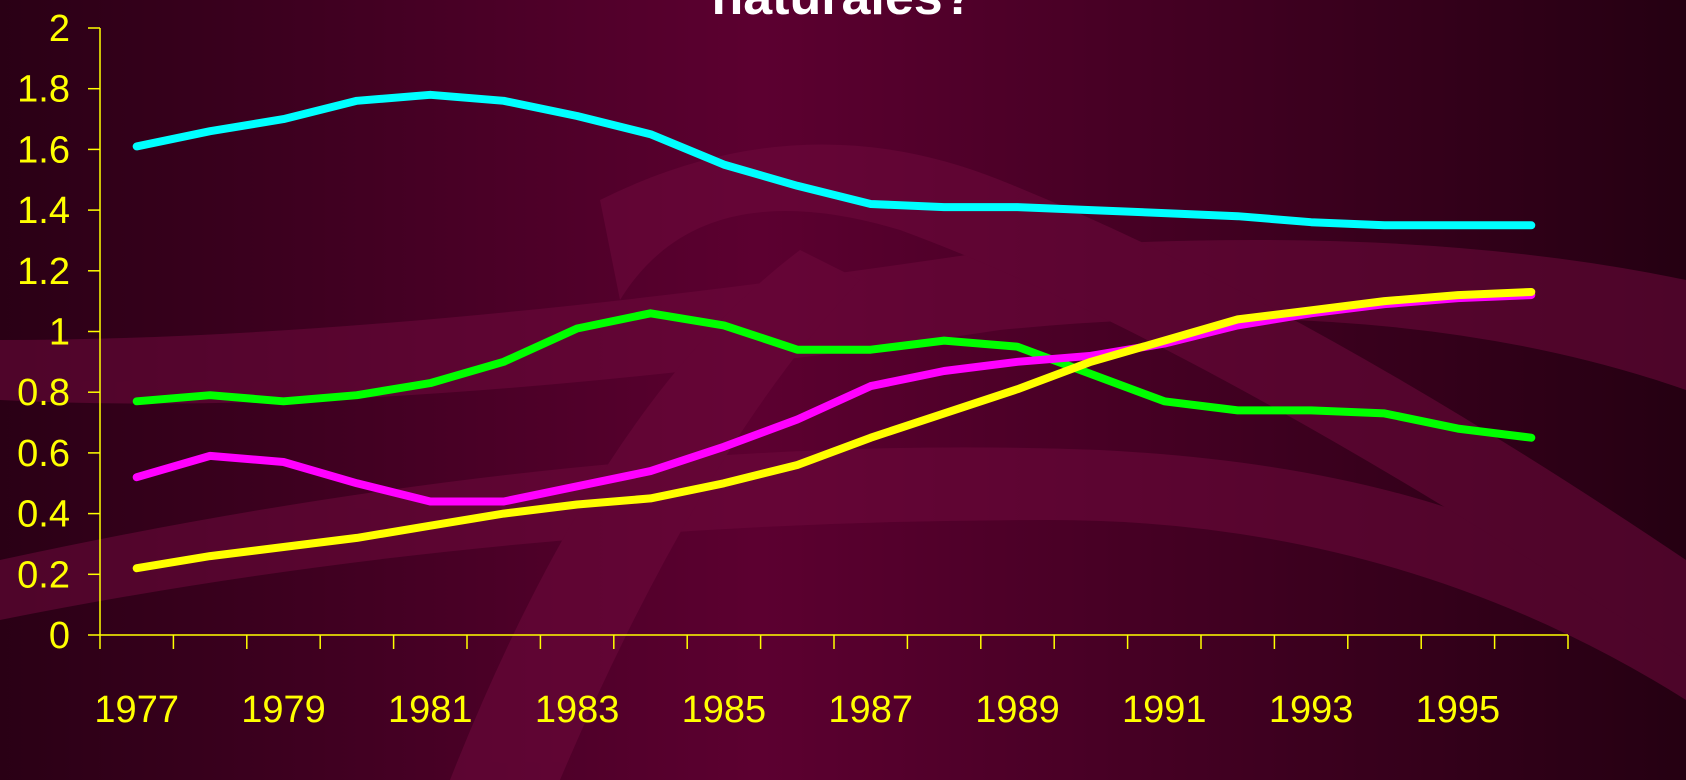  I want to click on y-tick-label: 0, so click(59, 636).